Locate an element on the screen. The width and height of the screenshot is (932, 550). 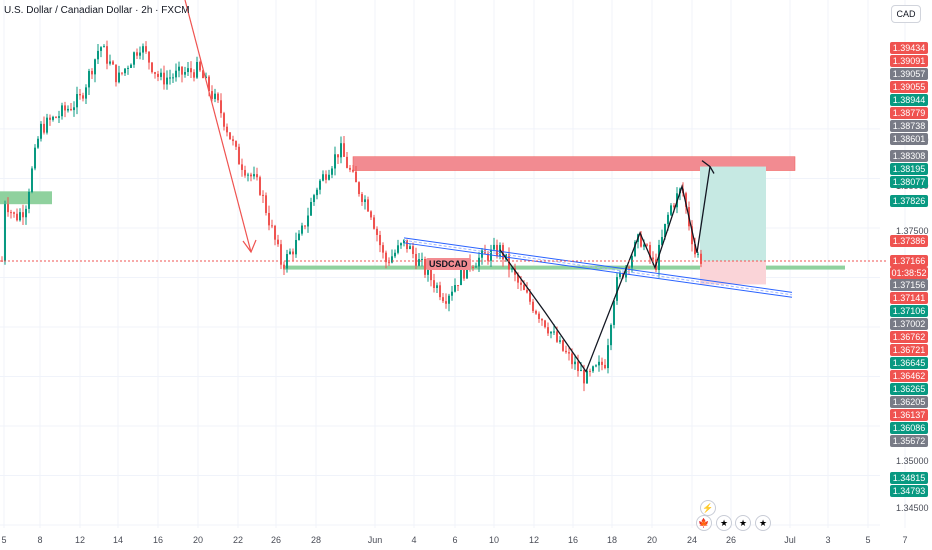
price-label: 1.37386 is located at coordinates (909, 241).